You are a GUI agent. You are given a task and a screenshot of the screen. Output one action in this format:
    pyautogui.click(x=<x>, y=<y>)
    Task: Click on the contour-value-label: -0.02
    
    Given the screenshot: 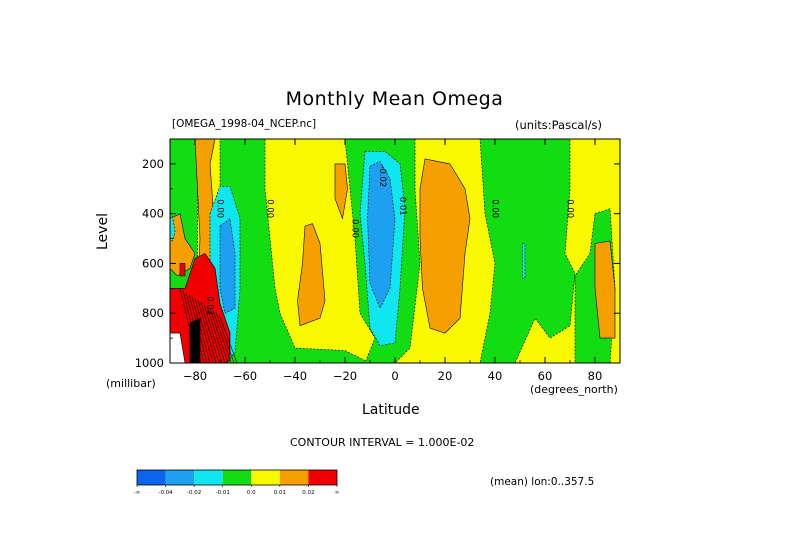 What is the action you would take?
    pyautogui.click(x=382, y=176)
    